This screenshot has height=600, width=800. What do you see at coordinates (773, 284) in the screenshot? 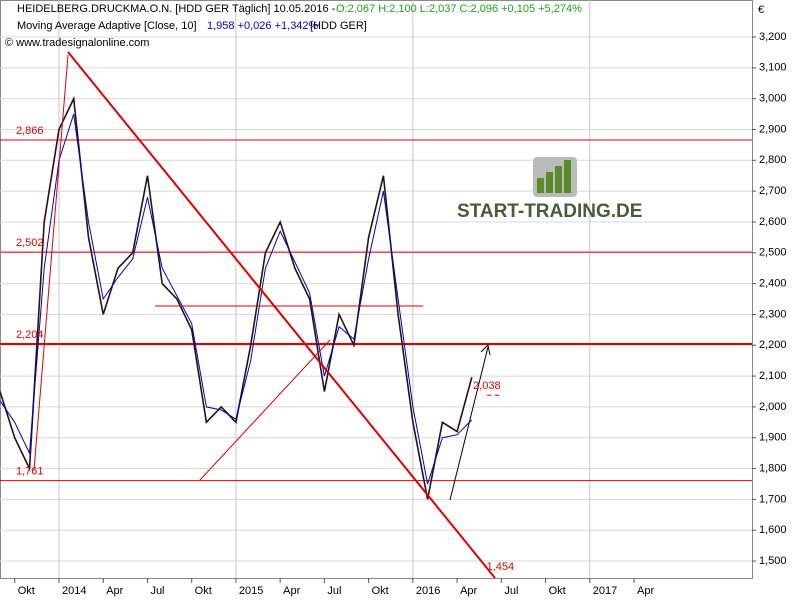
I see `y-tick-label: 2,400` at bounding box center [773, 284].